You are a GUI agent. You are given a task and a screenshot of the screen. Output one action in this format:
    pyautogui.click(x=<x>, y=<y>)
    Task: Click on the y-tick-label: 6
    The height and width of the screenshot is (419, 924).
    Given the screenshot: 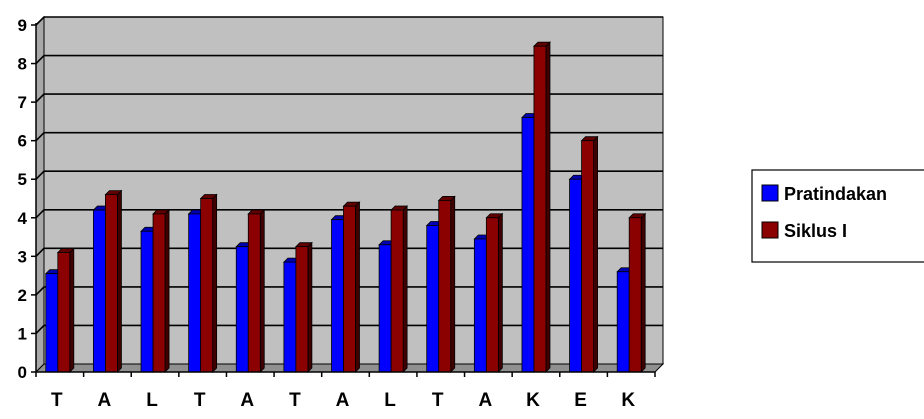 What is the action you would take?
    pyautogui.click(x=22, y=141)
    